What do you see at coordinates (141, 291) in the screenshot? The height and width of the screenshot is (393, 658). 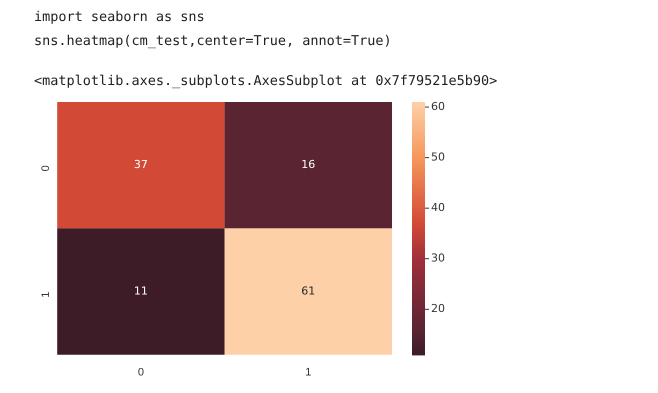 I see `data-label: 11` at bounding box center [141, 291].